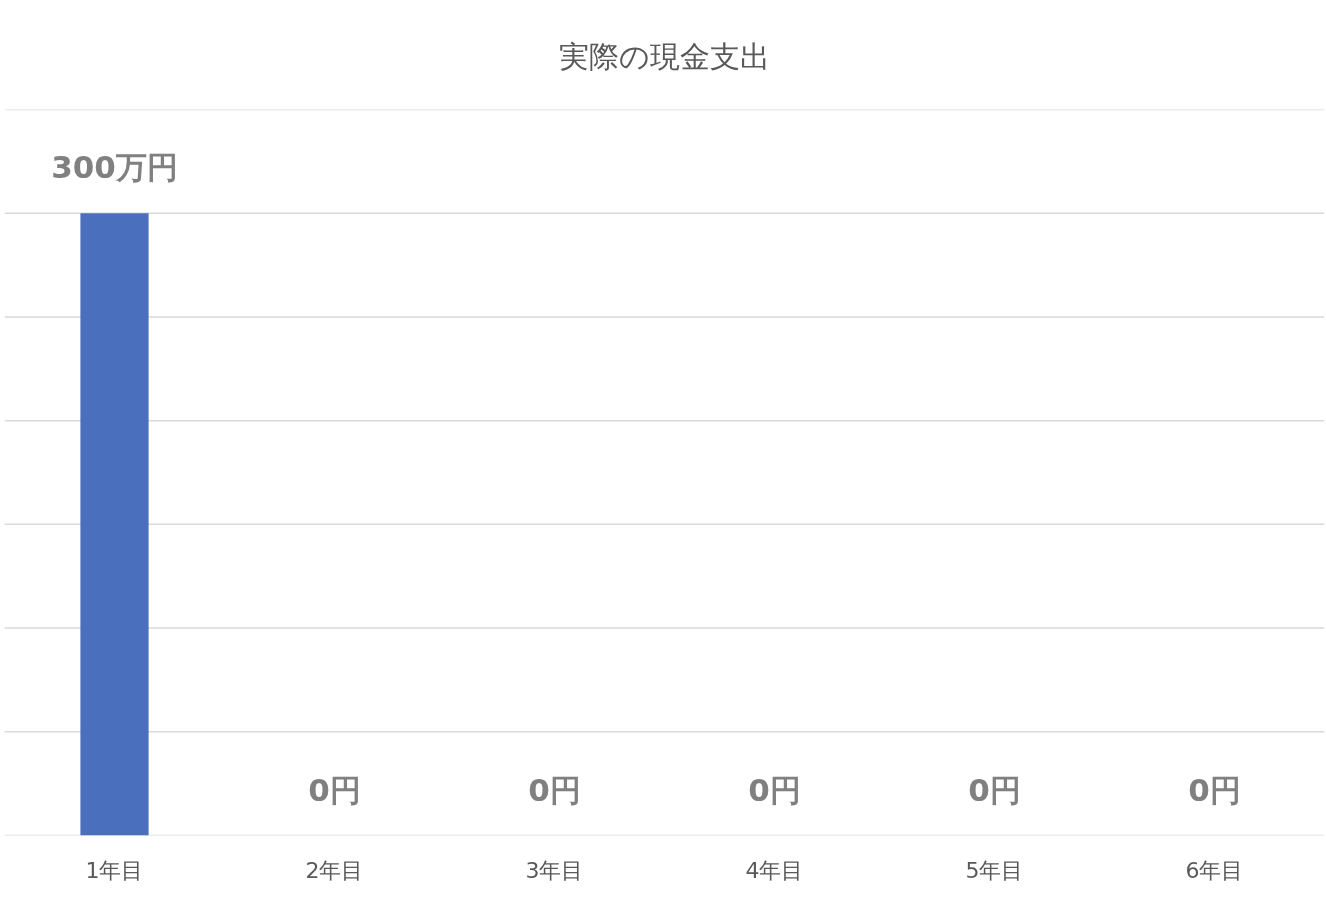 The image size is (1326, 920). I want to click on chart-title: 実際の現金支出, so click(664, 56).